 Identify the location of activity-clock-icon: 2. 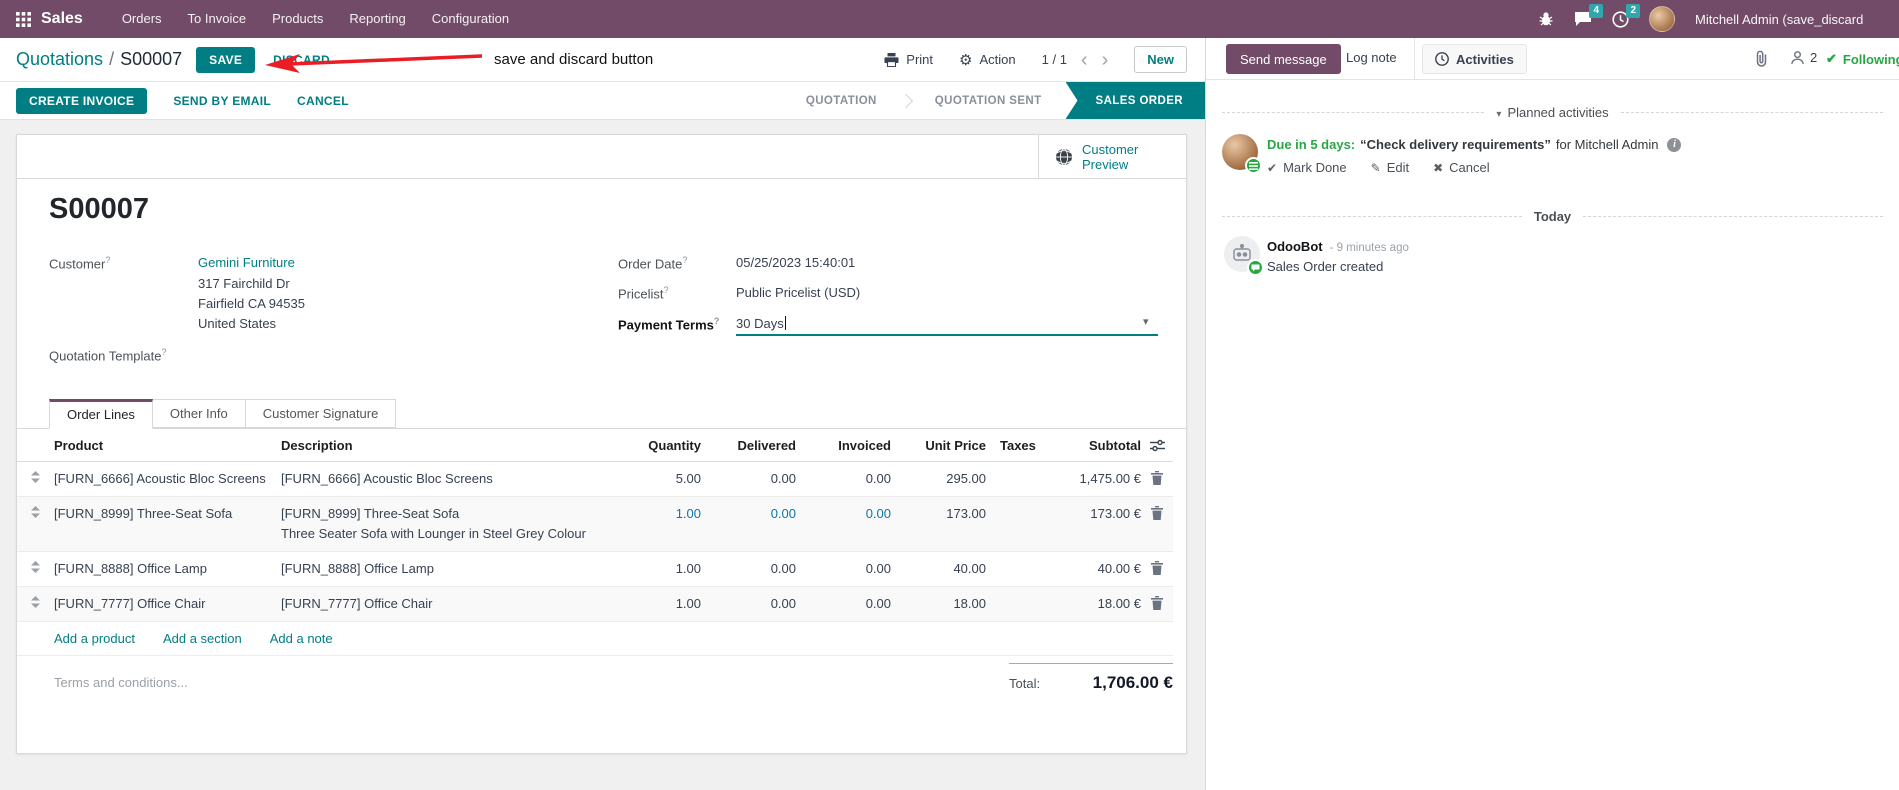
(1626, 15).